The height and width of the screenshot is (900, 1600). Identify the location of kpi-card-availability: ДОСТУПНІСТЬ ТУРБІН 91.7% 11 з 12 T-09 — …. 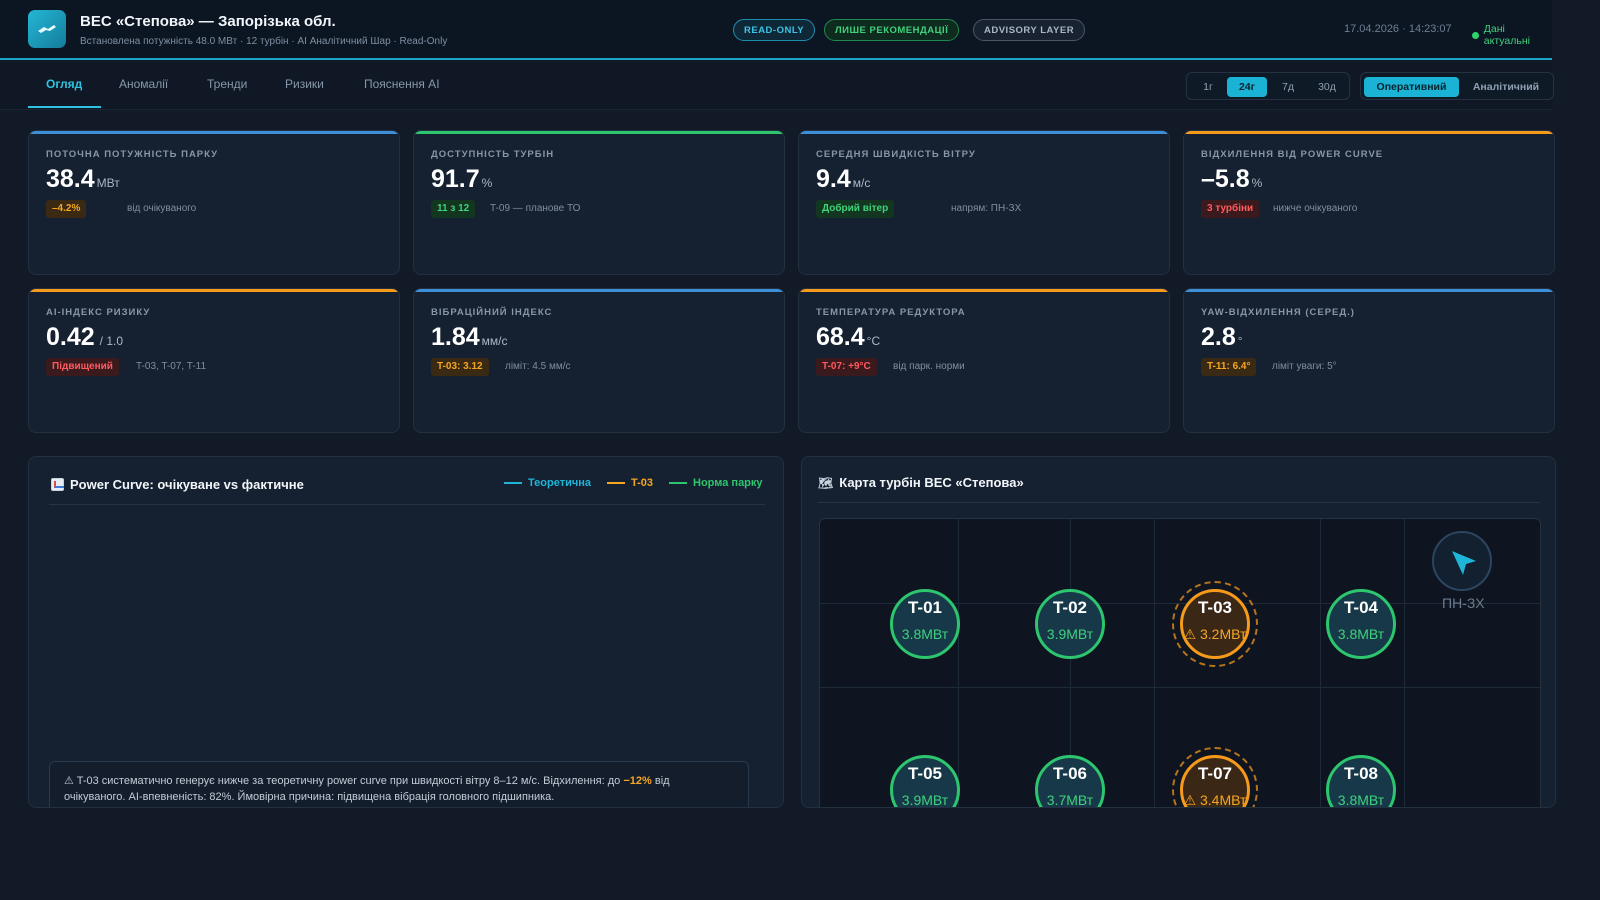
(599, 202).